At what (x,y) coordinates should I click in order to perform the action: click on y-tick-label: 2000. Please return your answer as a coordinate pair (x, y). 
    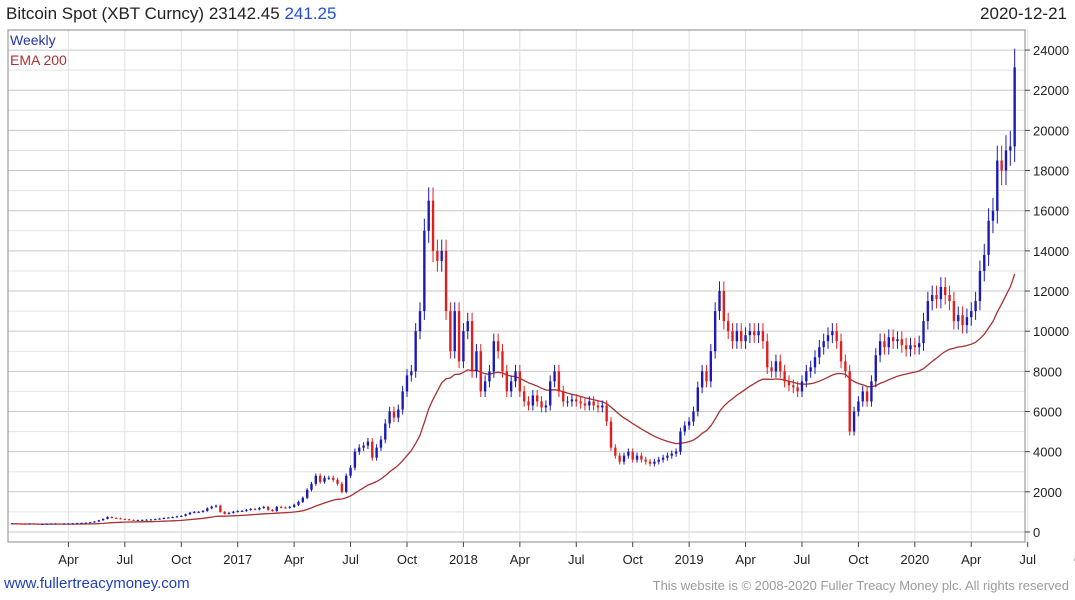
    Looking at the image, I should click on (1047, 492).